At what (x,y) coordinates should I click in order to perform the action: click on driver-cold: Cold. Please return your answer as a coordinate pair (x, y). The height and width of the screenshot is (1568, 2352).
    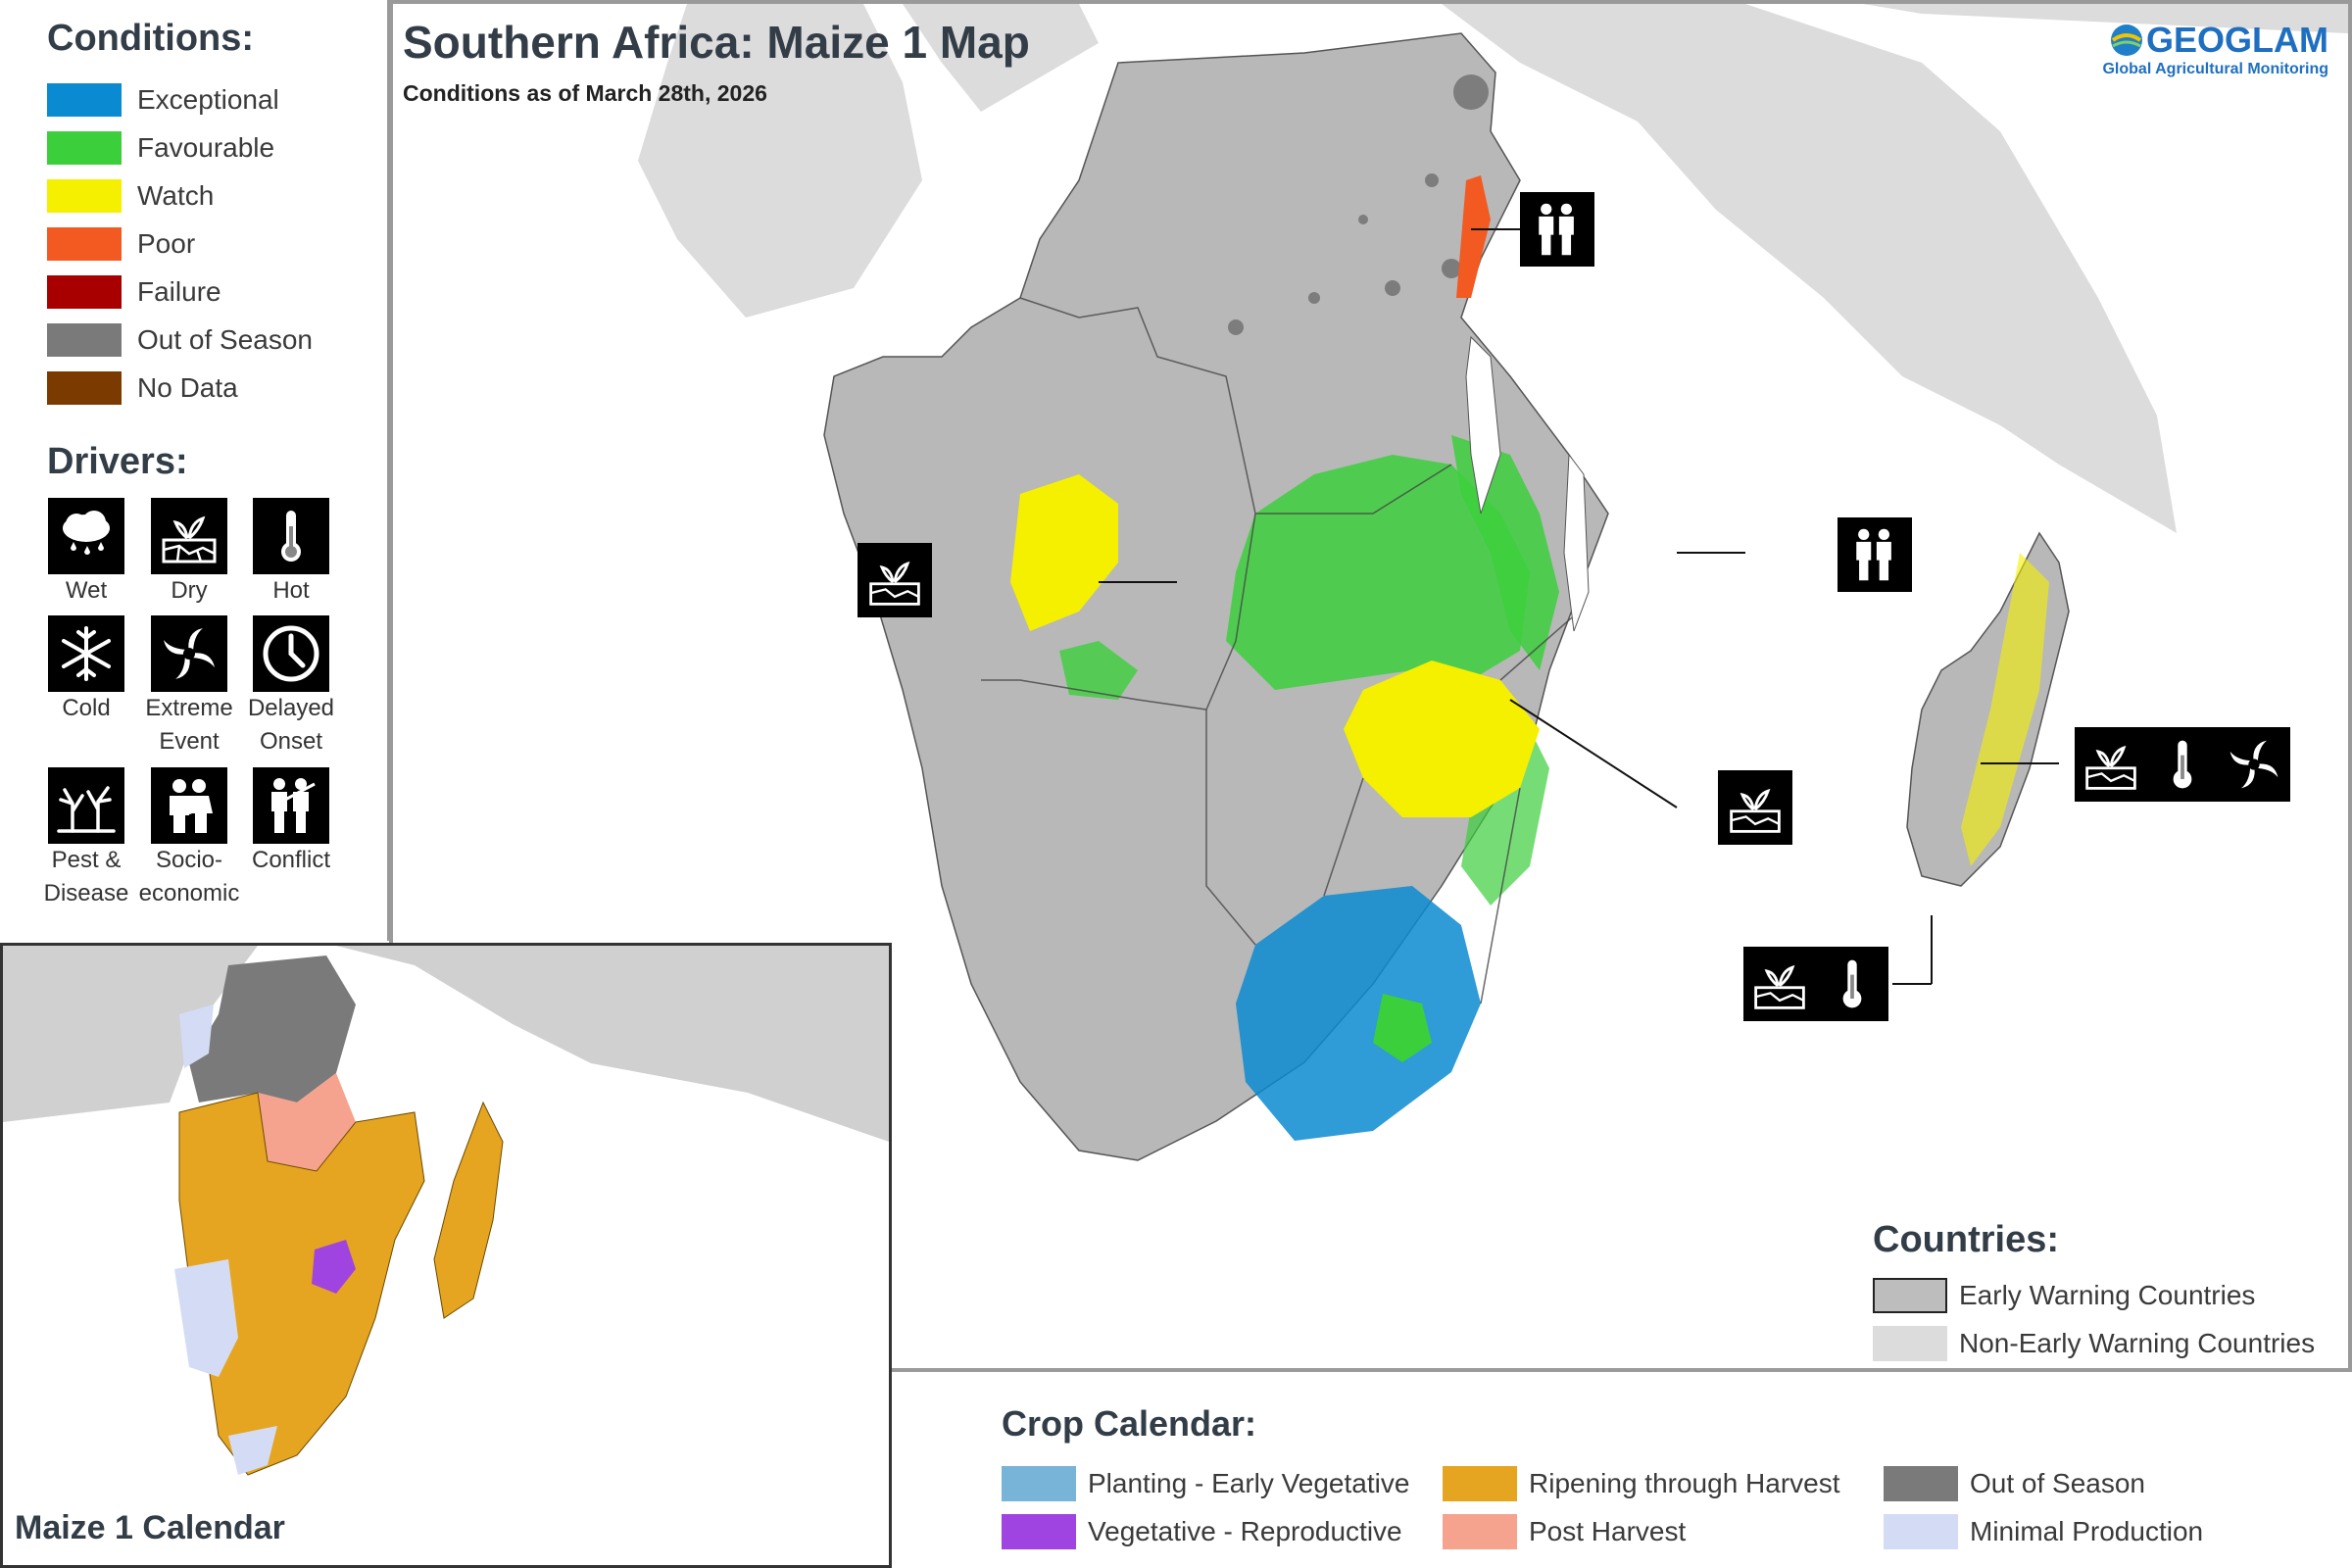
    Looking at the image, I should click on (86, 670).